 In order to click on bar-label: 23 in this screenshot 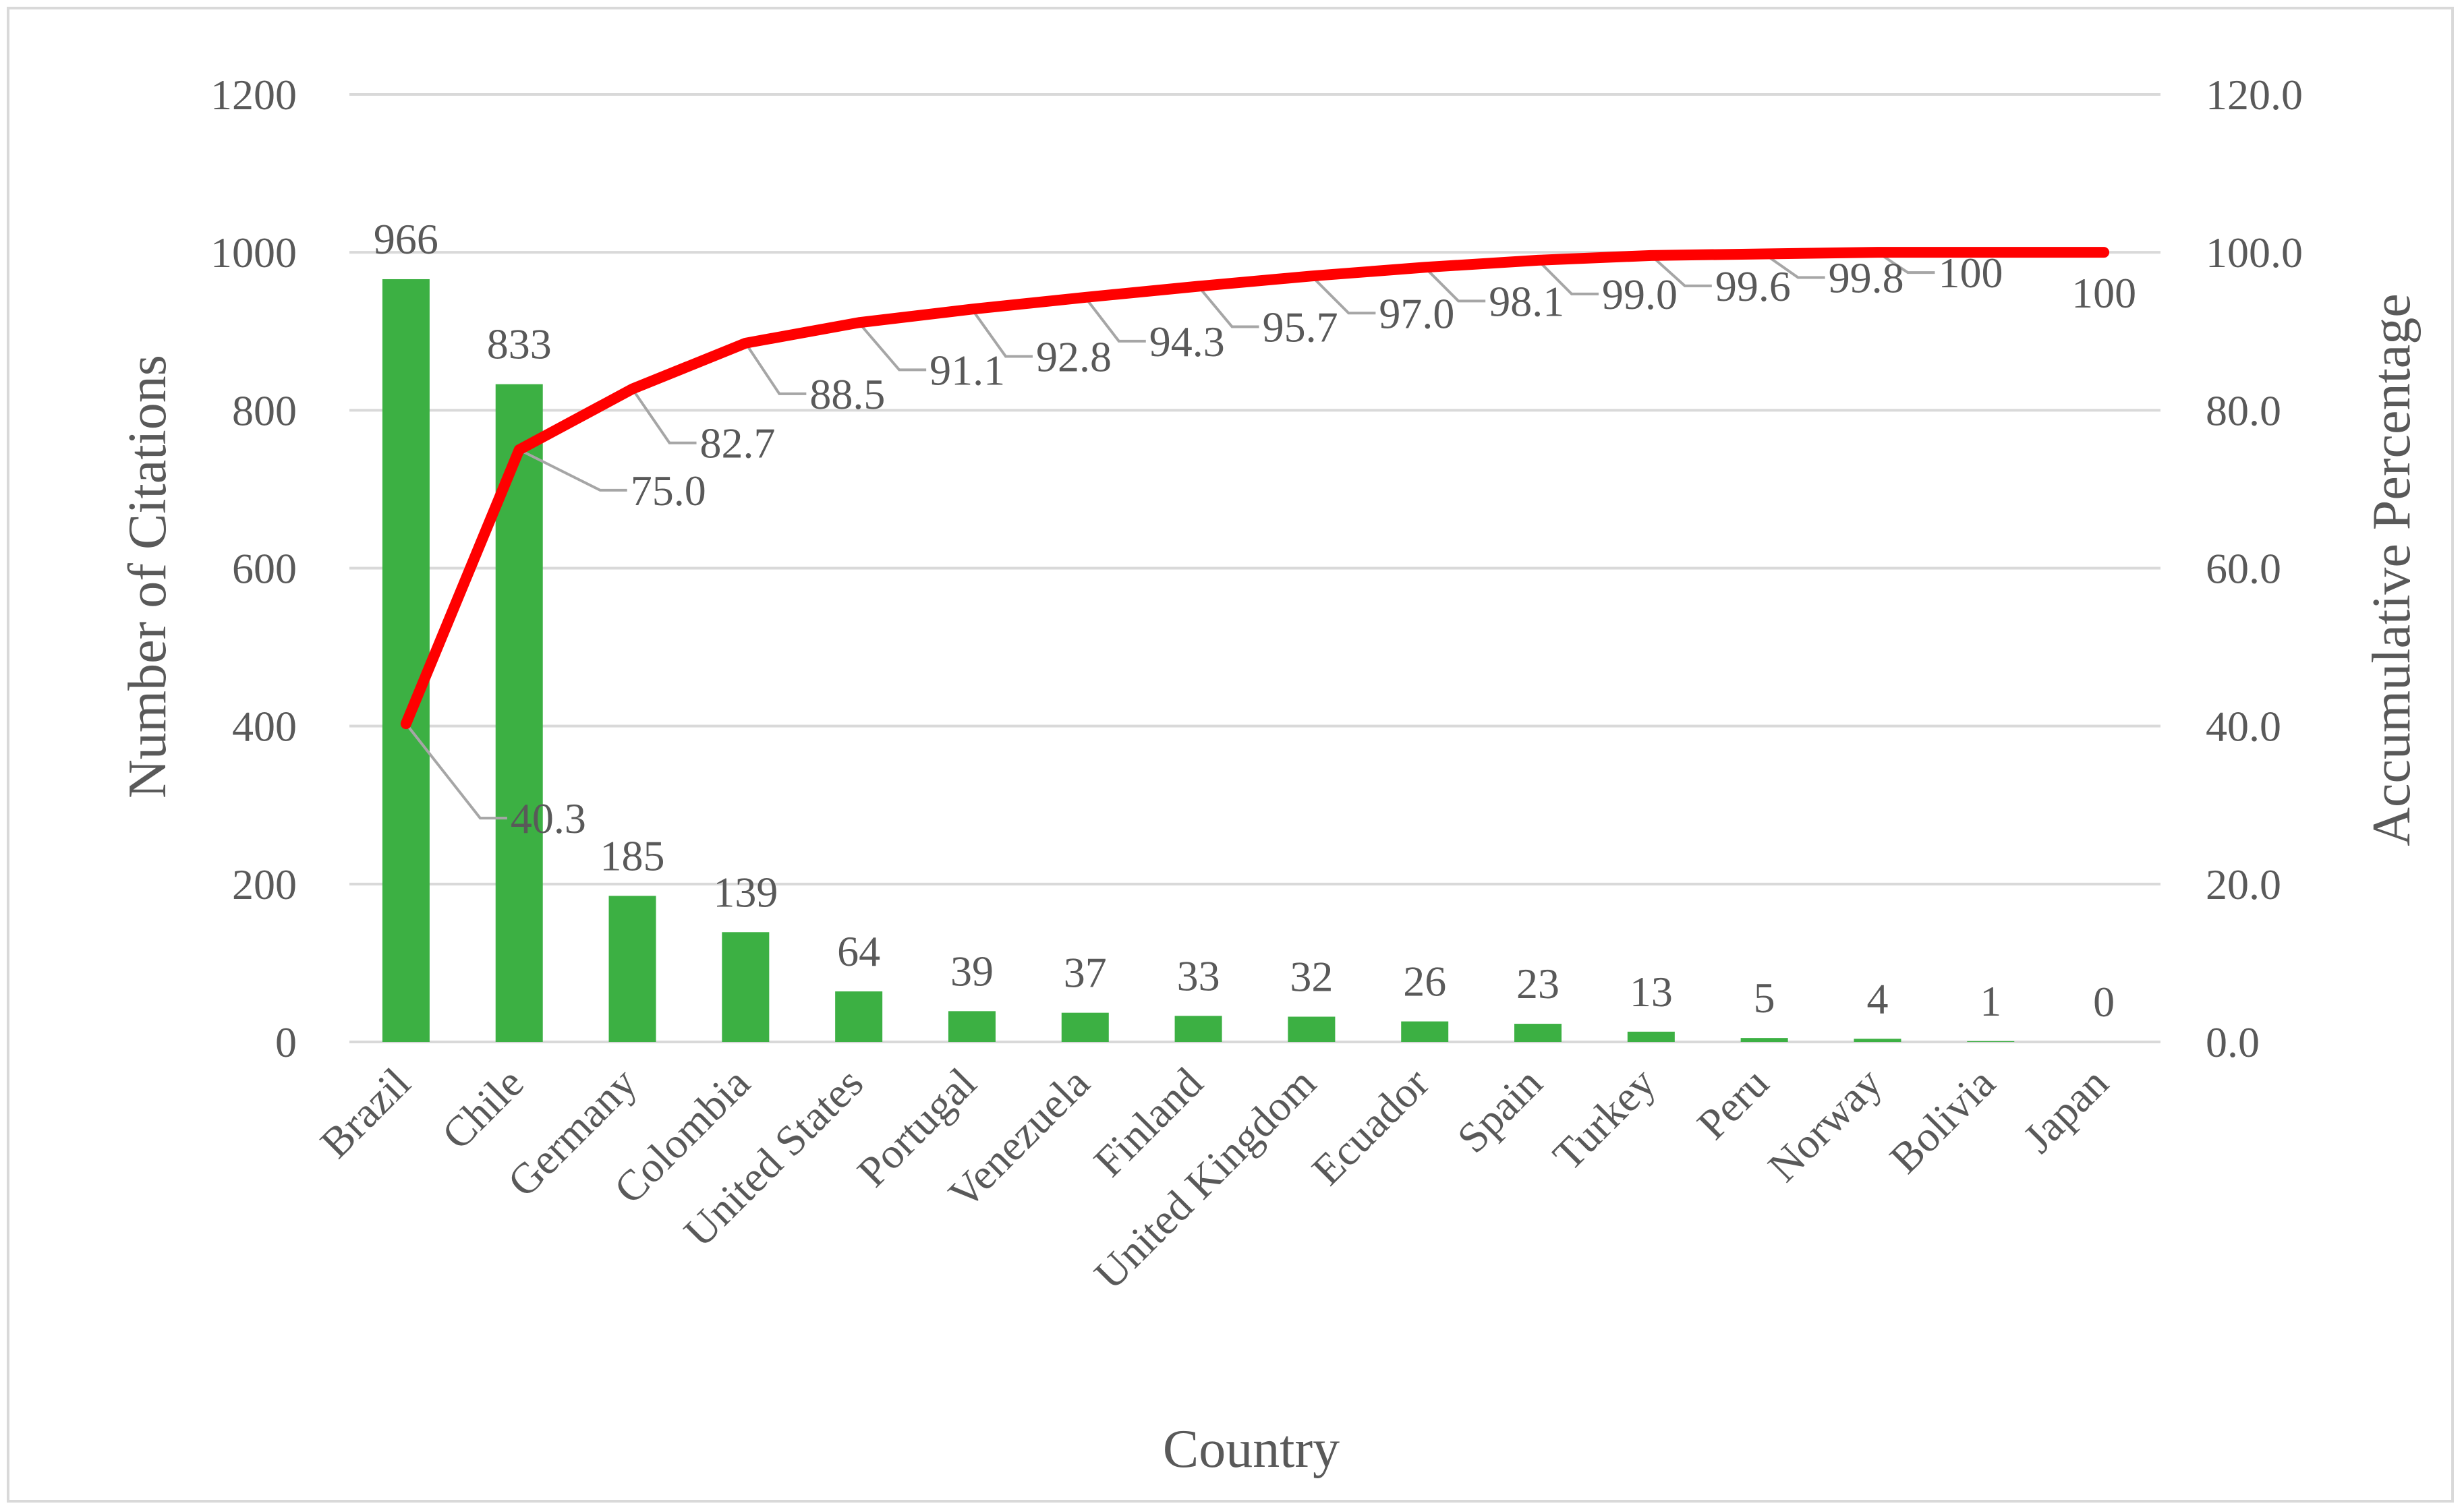, I will do `click(1537, 984)`.